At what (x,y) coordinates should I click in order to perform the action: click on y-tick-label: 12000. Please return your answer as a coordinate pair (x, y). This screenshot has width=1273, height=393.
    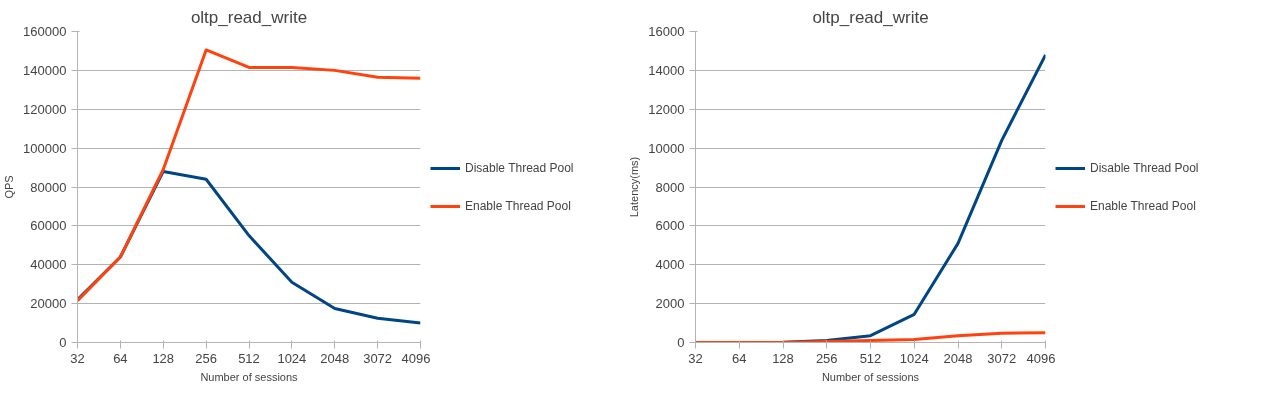
    Looking at the image, I should click on (666, 109).